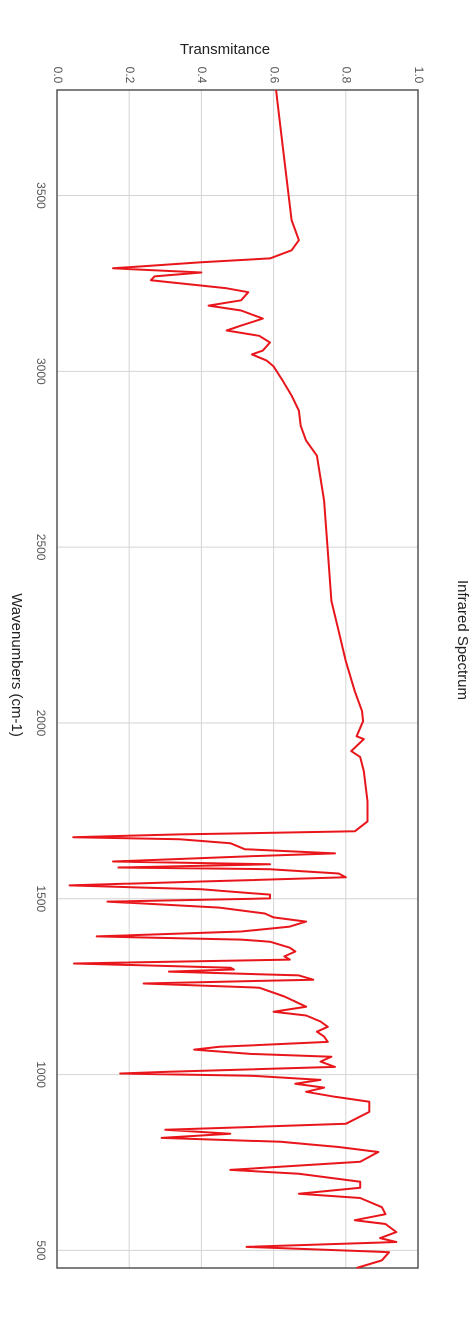 The width and height of the screenshot is (474, 1328). I want to click on y-tick-label: 1.0, so click(419, 75).